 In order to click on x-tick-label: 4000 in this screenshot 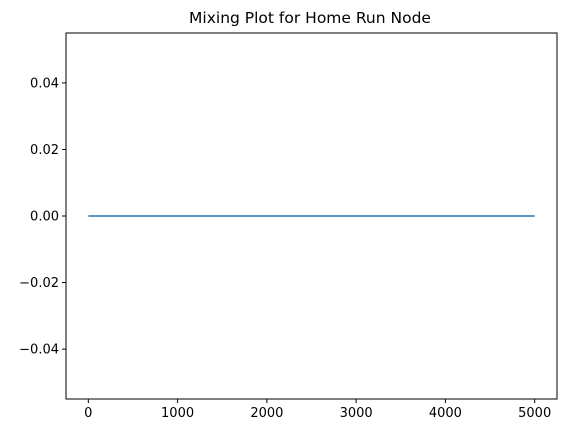, I will do `click(445, 413)`.